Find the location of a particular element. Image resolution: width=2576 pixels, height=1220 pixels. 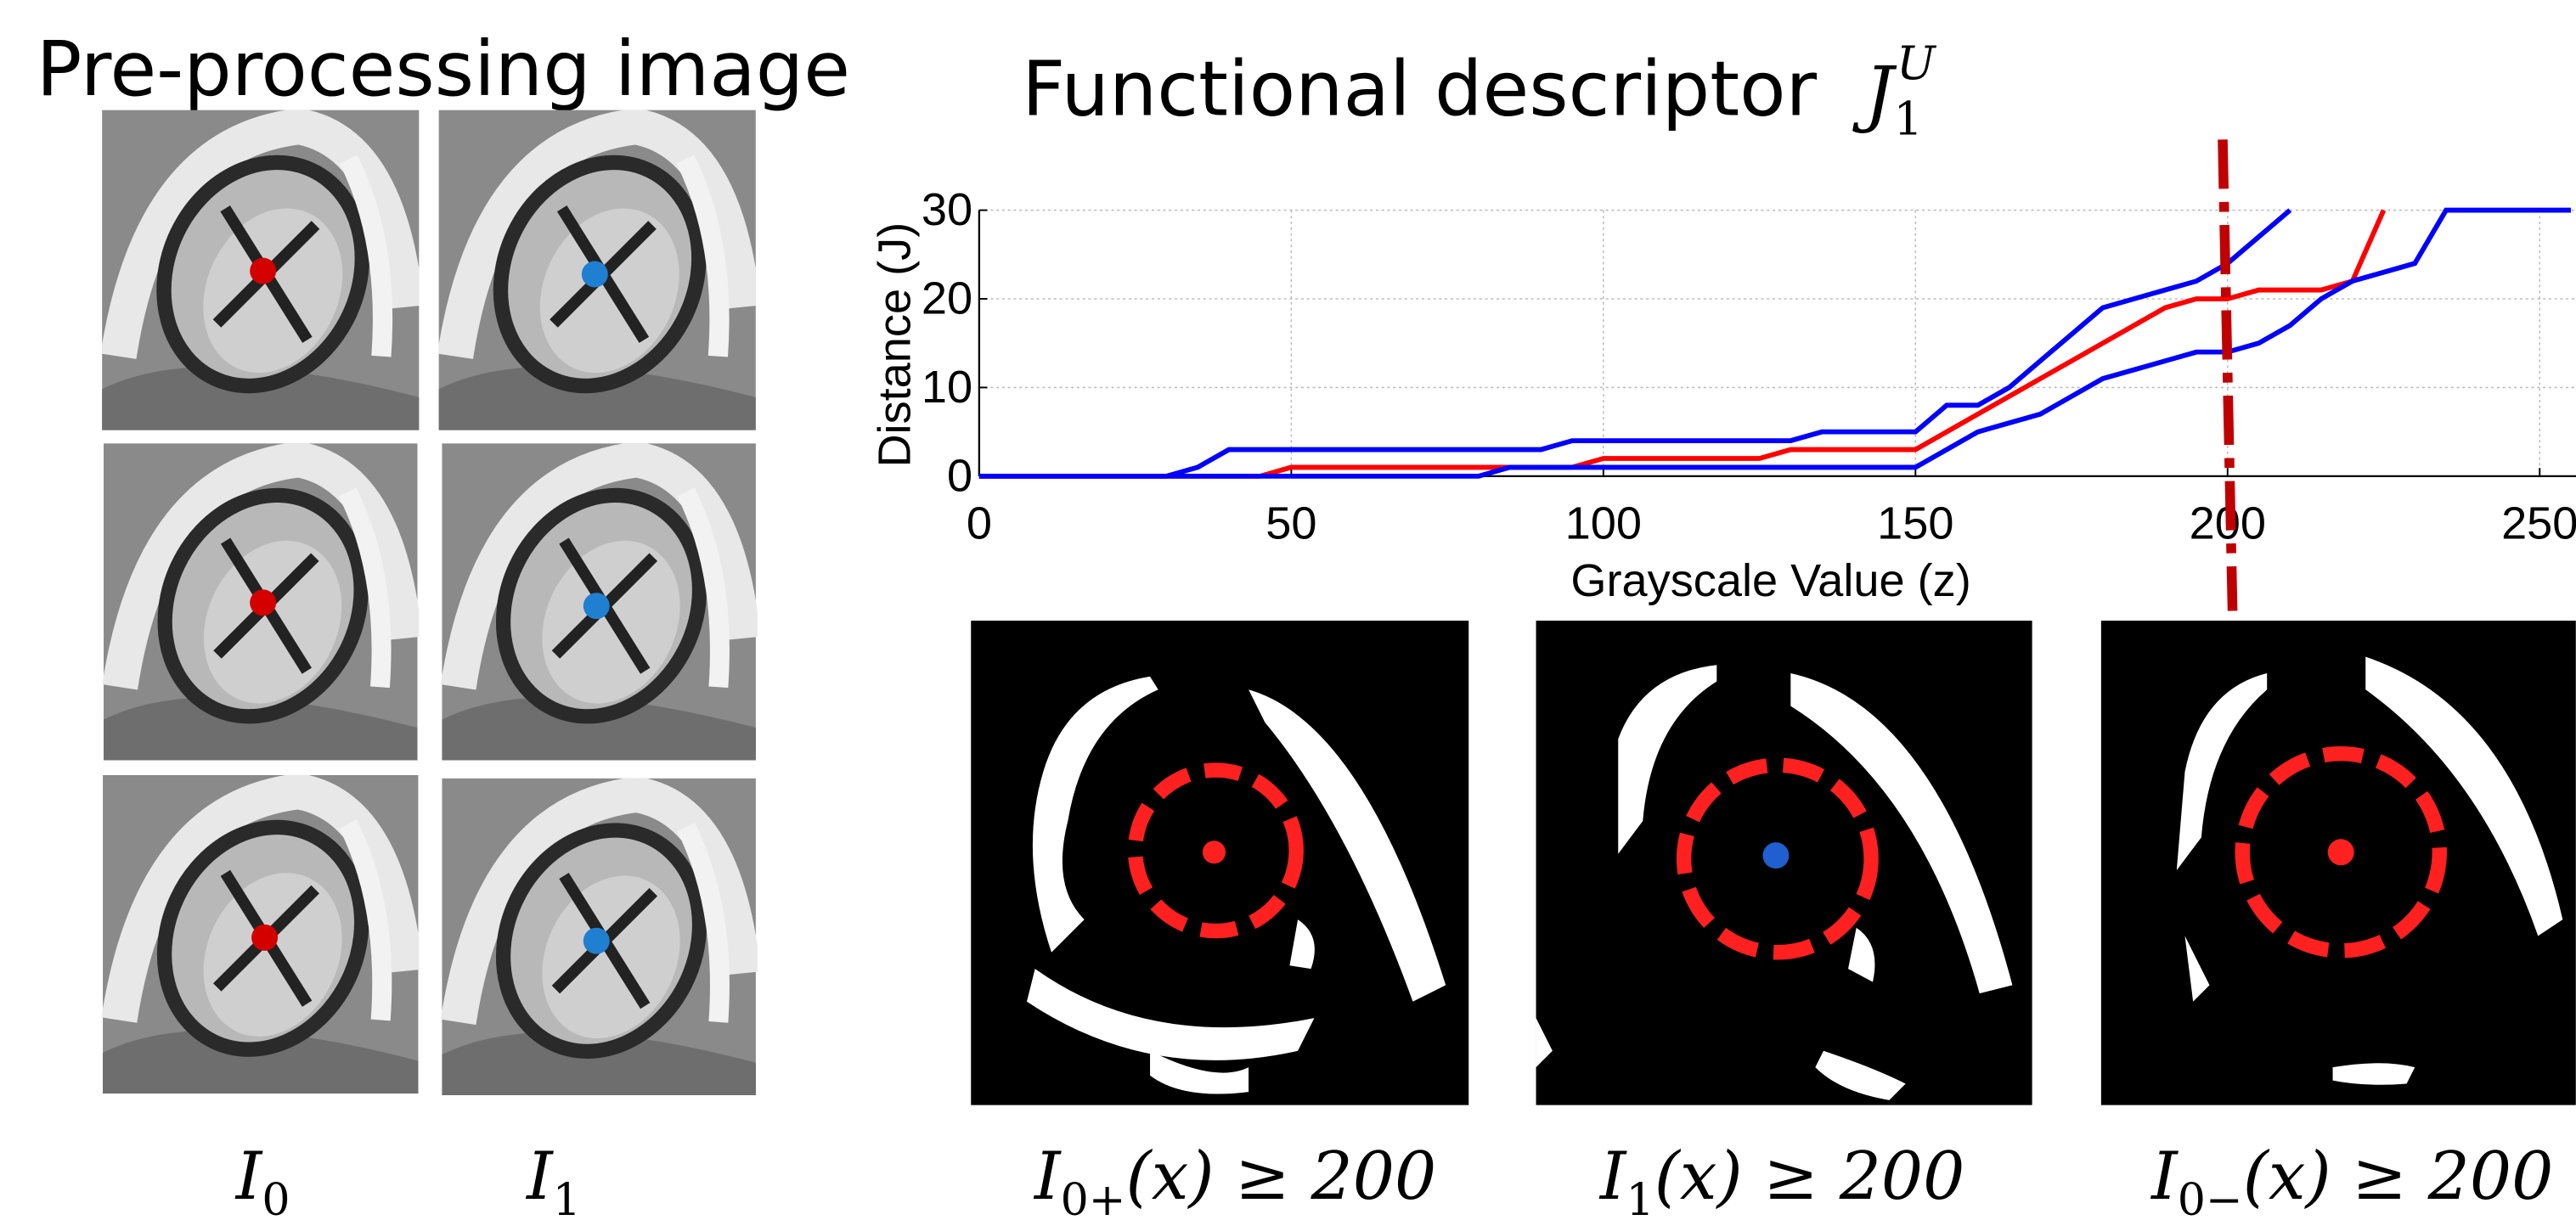

descriptor-symbol: J1U is located at coordinates (1894, 92).